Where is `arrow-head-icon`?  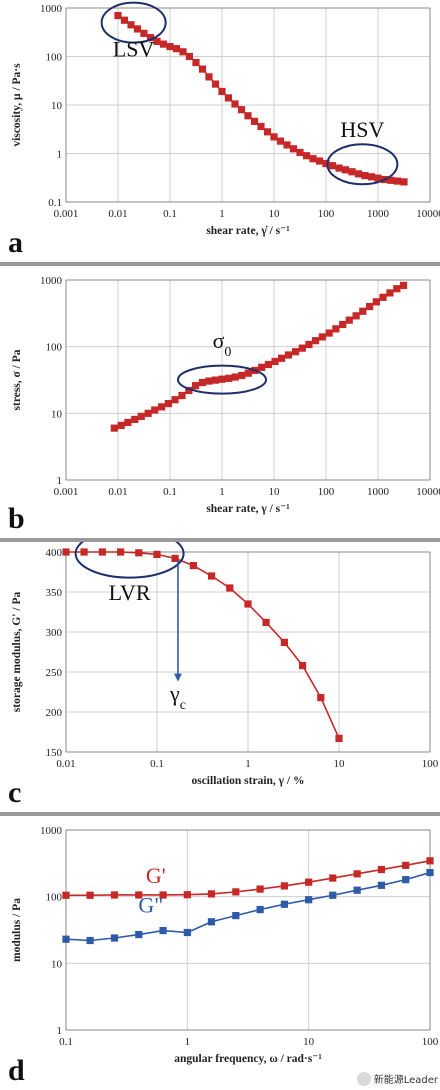 arrow-head-icon is located at coordinates (177, 677).